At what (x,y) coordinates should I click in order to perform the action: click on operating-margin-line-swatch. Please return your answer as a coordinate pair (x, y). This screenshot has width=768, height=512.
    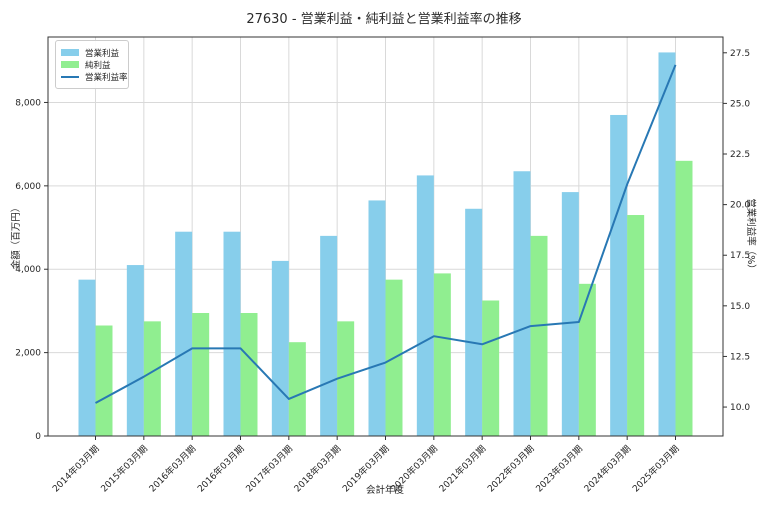
    Looking at the image, I should click on (70, 76).